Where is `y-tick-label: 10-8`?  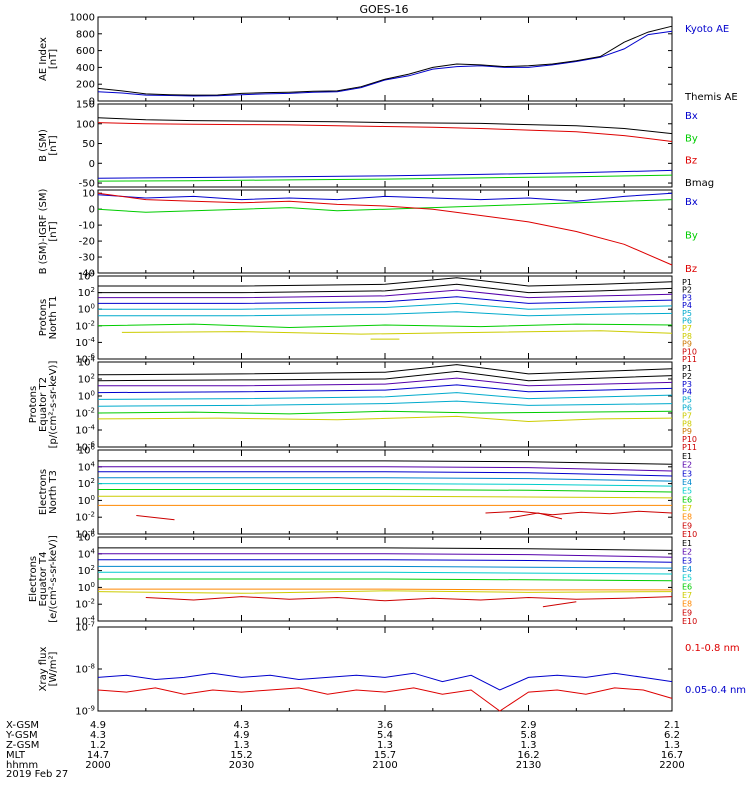
y-tick-label: 10-8 is located at coordinates (85, 669).